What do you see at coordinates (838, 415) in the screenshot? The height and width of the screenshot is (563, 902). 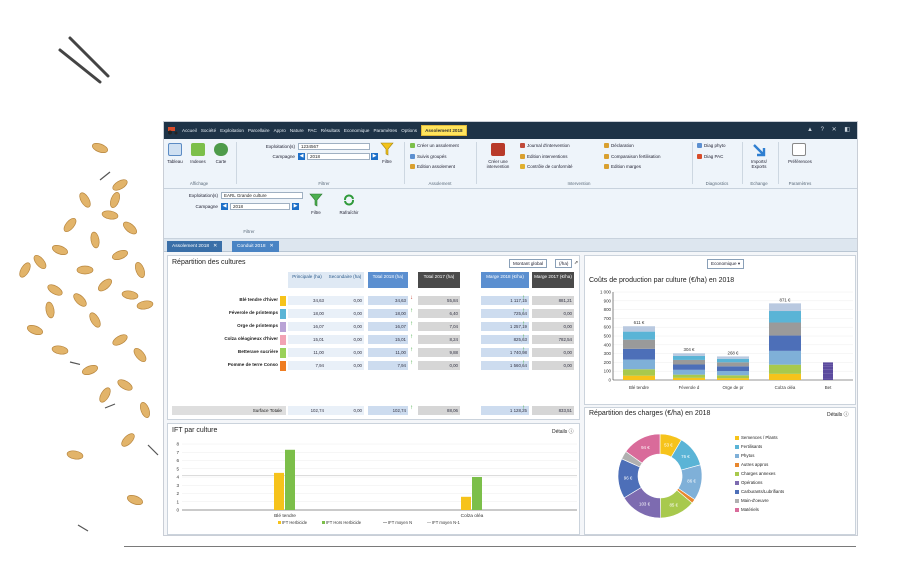 I see `charges-details-link: Détails ⓘ` at bounding box center [838, 415].